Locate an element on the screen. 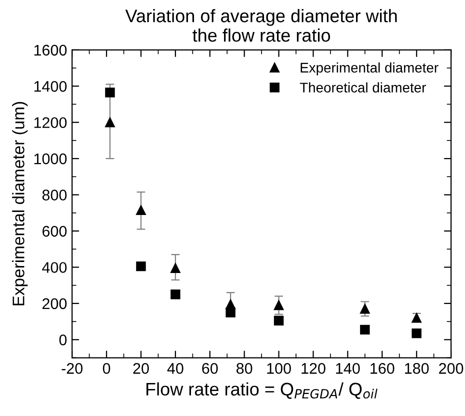 The height and width of the screenshot is (416, 465). y-tick-label: 200 is located at coordinates (54, 304).